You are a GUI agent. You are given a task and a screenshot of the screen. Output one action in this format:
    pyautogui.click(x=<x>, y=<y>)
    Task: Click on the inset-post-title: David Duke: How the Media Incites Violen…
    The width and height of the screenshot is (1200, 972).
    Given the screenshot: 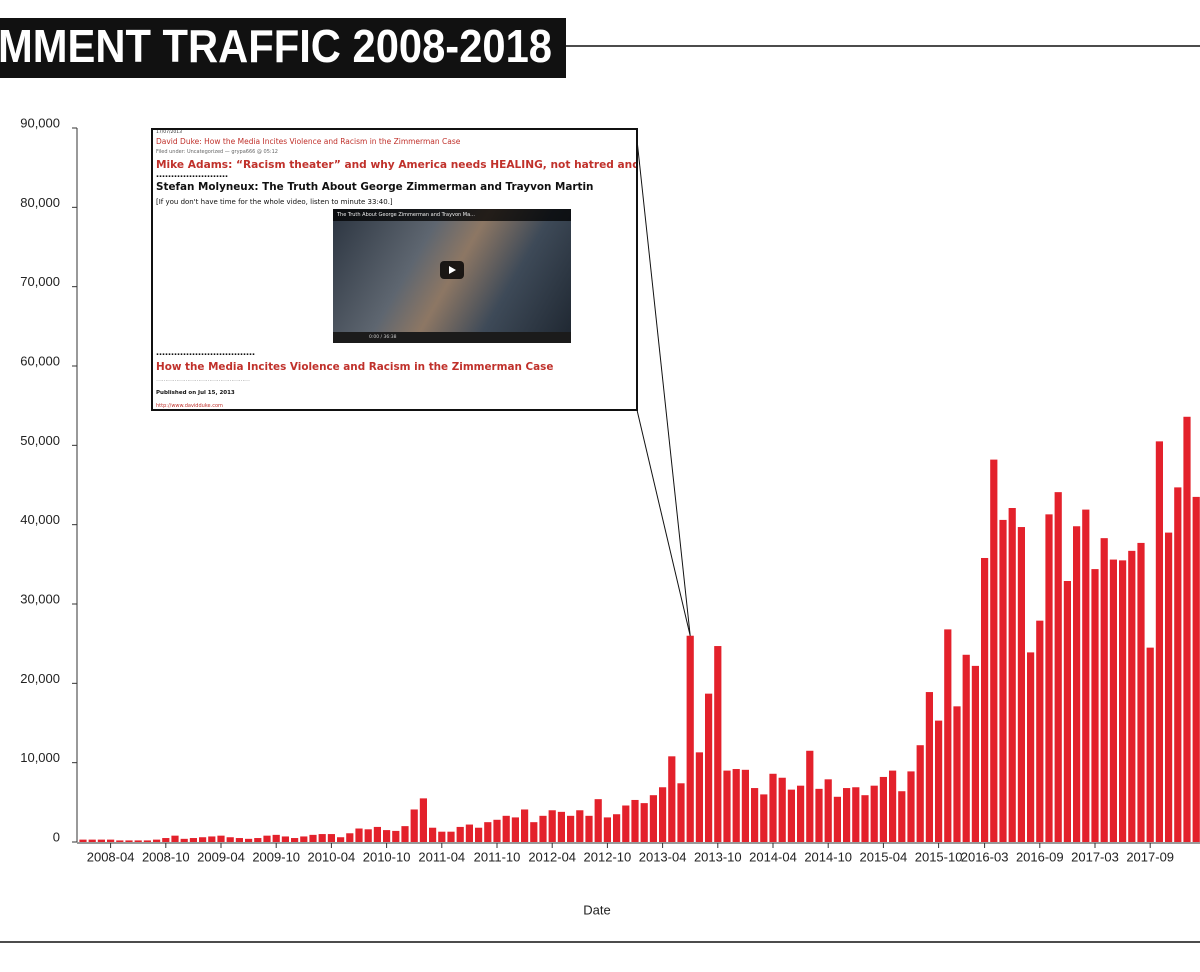 What is the action you would take?
    pyautogui.click(x=308, y=141)
    